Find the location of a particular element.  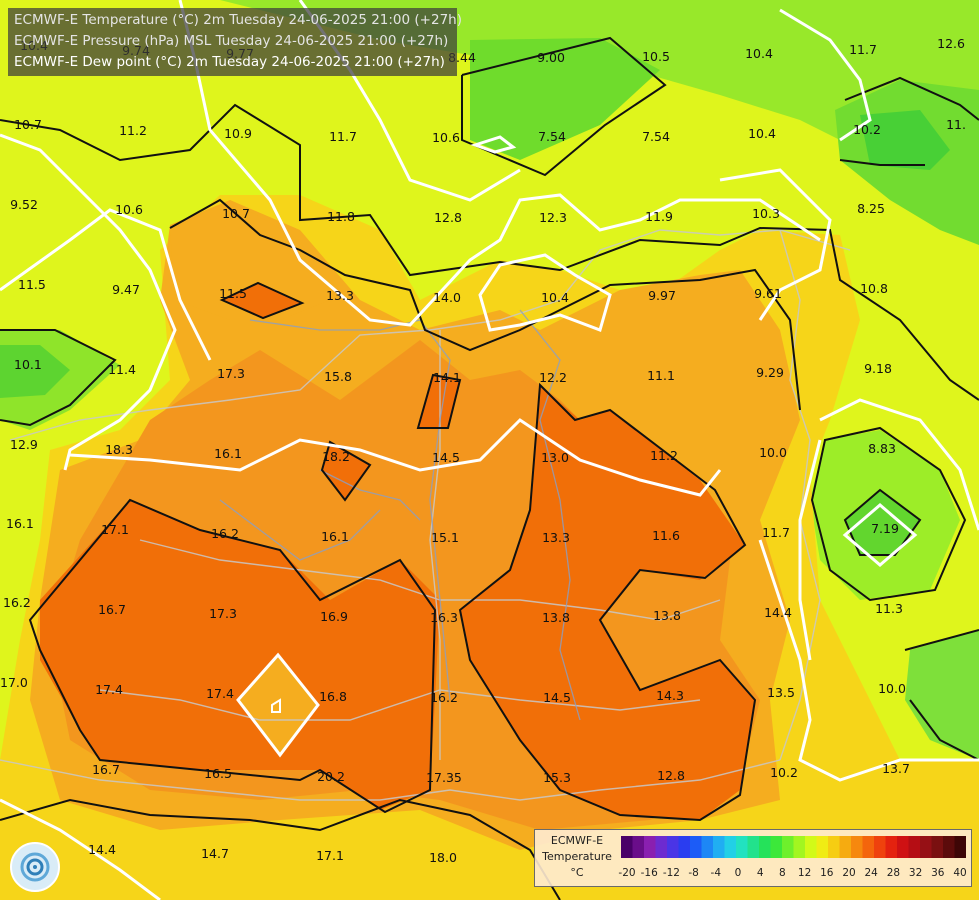

temp-fill-cold-east-deep is located at coordinates (905, 140).